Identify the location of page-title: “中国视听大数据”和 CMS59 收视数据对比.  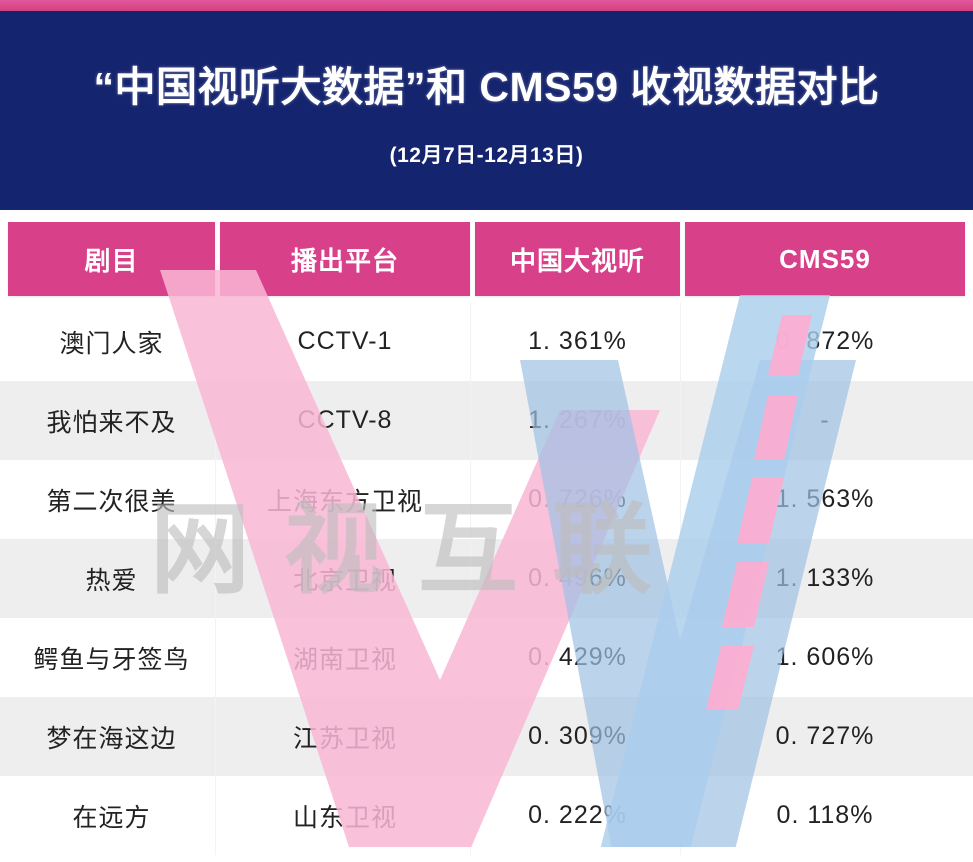
(486, 87).